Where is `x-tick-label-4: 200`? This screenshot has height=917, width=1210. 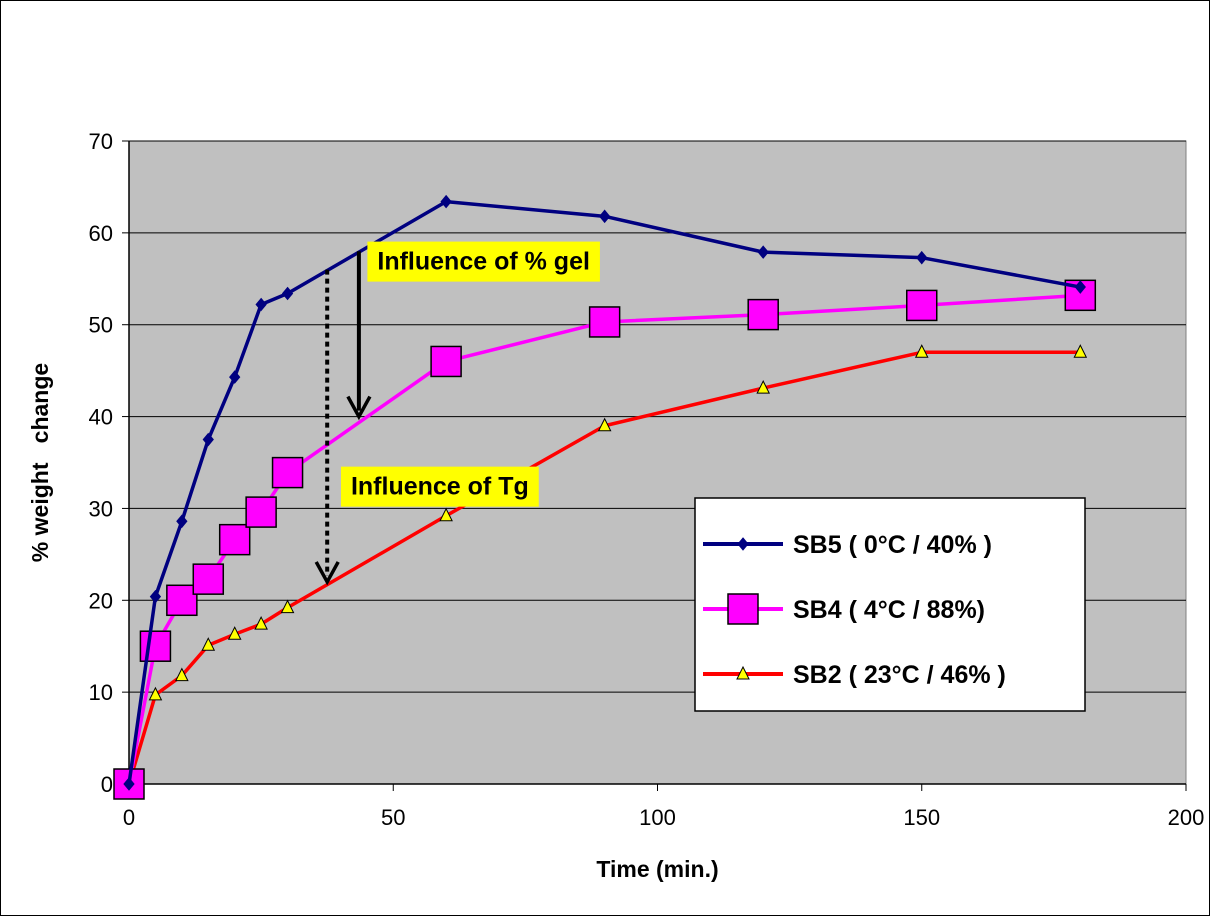
x-tick-label-4: 200 is located at coordinates (1186, 817).